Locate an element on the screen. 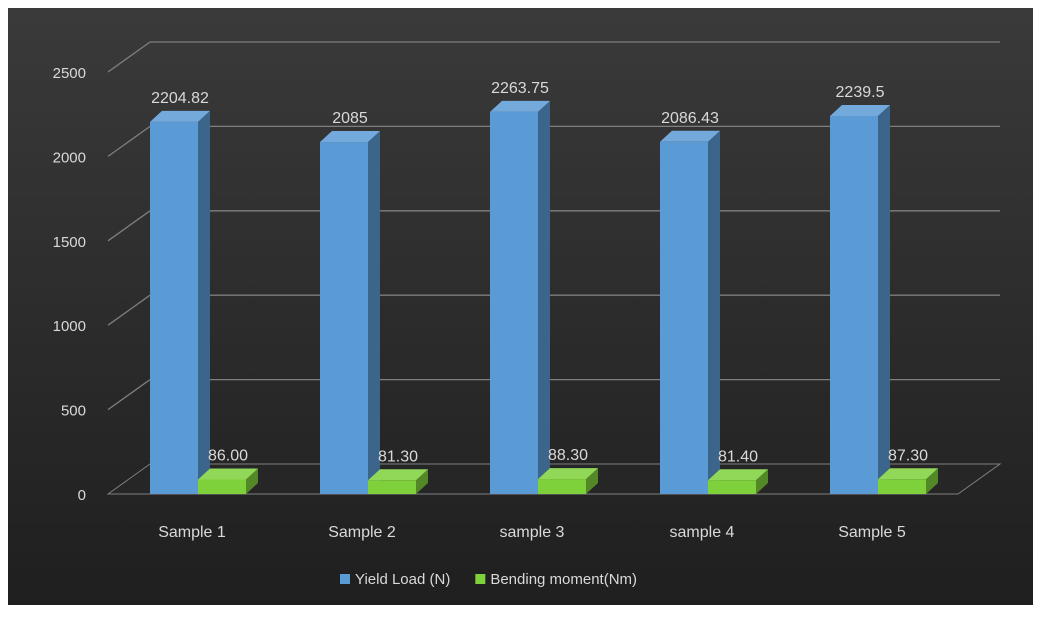  y-tick-label: 500 is located at coordinates (73, 411).